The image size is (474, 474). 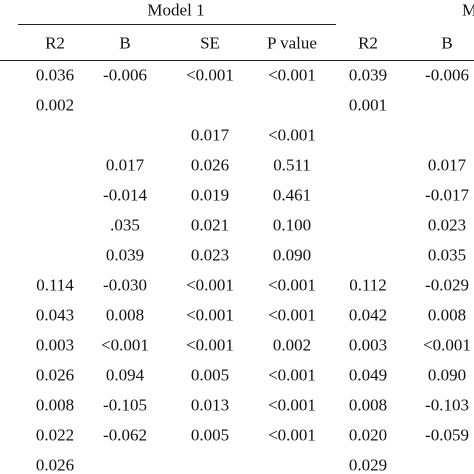 I want to click on table-cell: 0.100, so click(x=292, y=225).